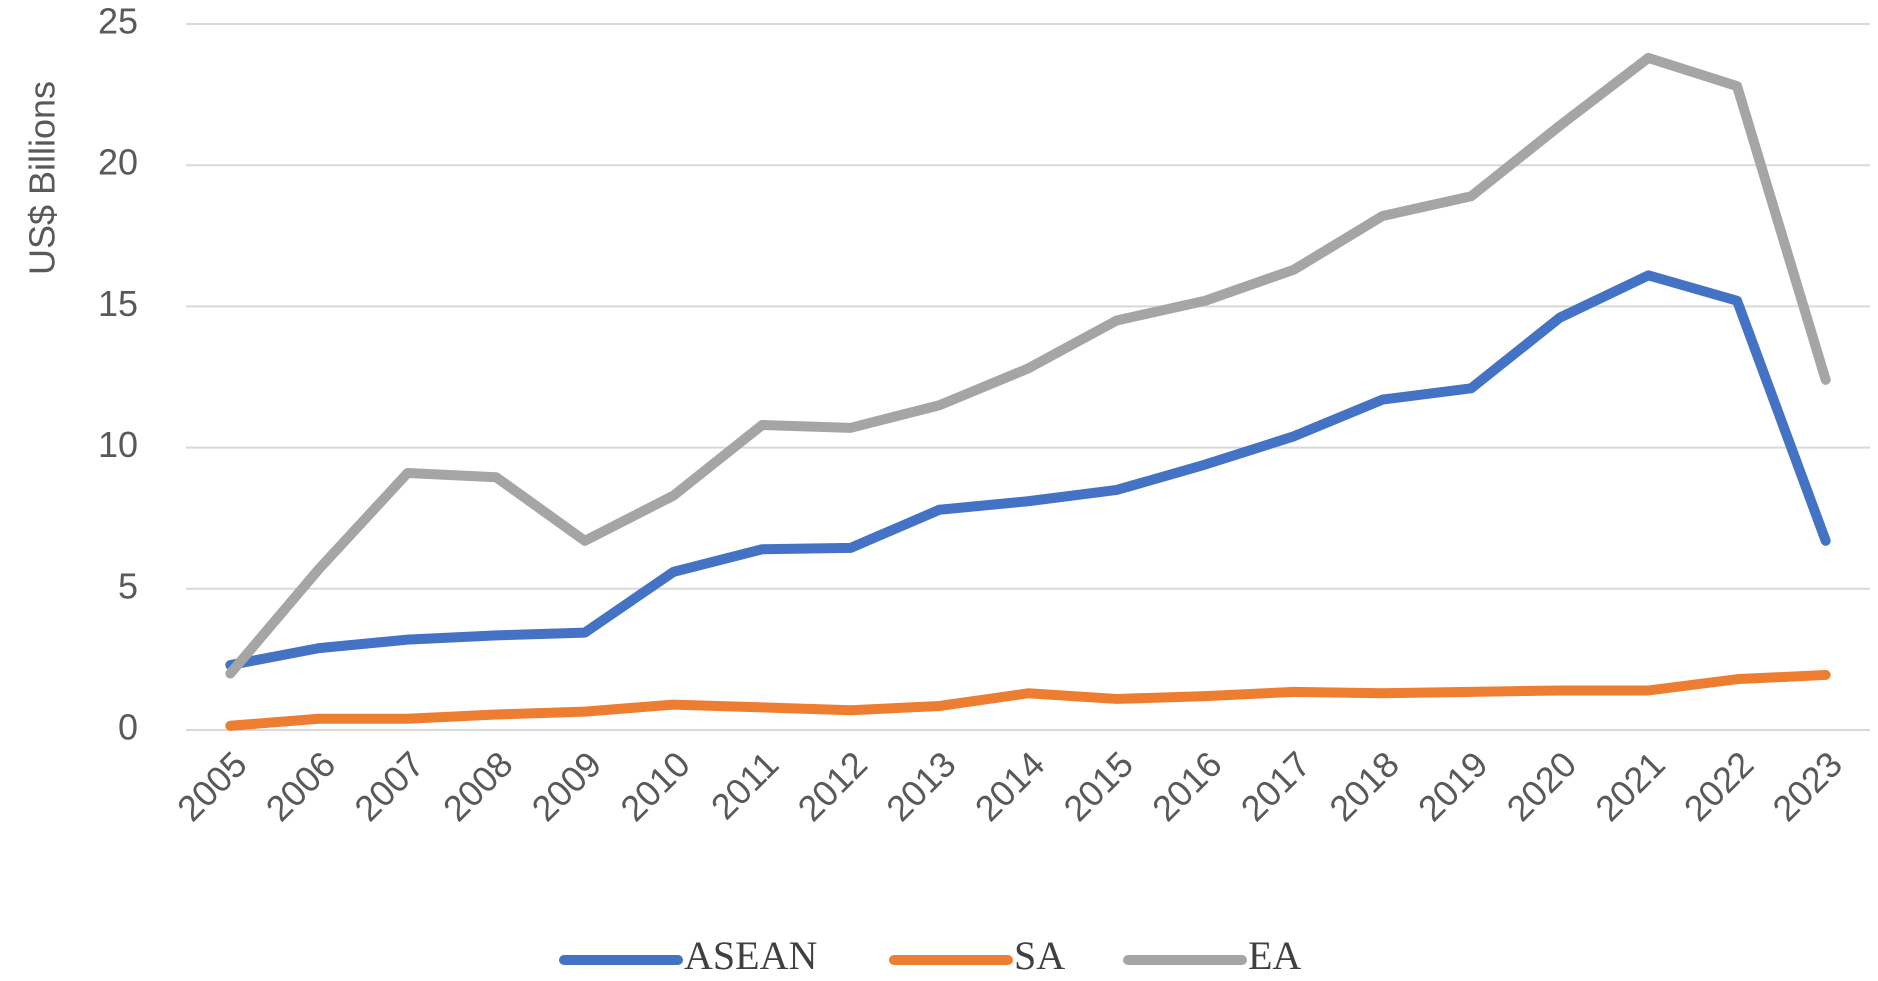 The image size is (1878, 981). What do you see at coordinates (567, 786) in the screenshot?
I see `x-tick-label: 2009` at bounding box center [567, 786].